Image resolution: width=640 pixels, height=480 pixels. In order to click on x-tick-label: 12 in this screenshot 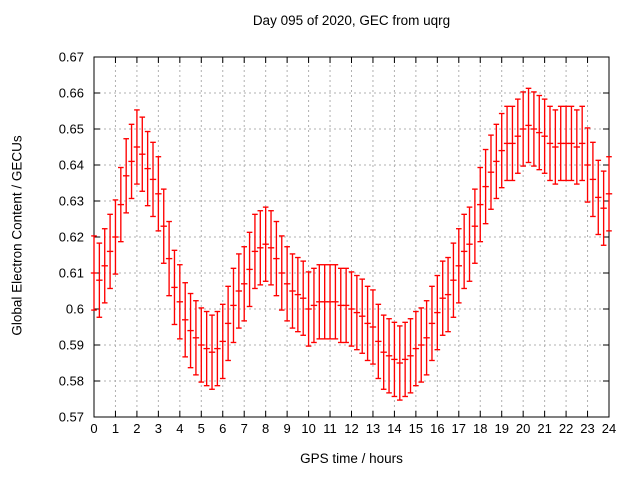, I will do `click(351, 428)`.